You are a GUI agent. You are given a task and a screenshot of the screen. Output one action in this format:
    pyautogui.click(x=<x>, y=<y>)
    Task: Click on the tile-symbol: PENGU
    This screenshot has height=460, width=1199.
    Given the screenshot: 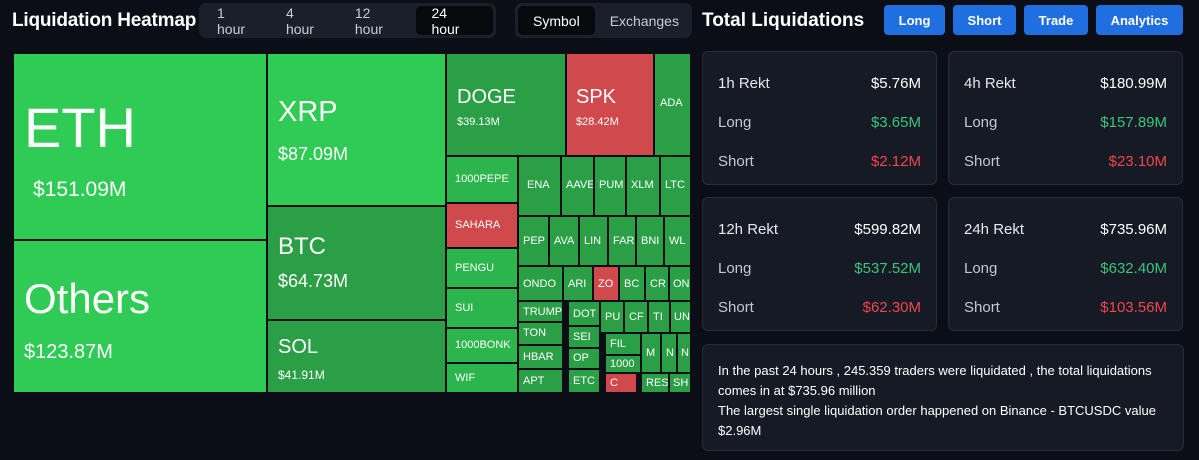 What is the action you would take?
    pyautogui.click(x=475, y=268)
    